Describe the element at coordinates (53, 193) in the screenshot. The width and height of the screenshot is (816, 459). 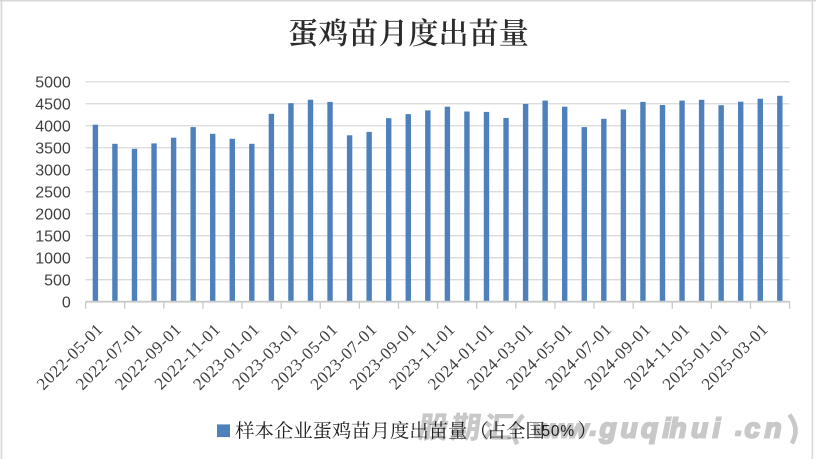
I see `svg-text: 2500` at that location.